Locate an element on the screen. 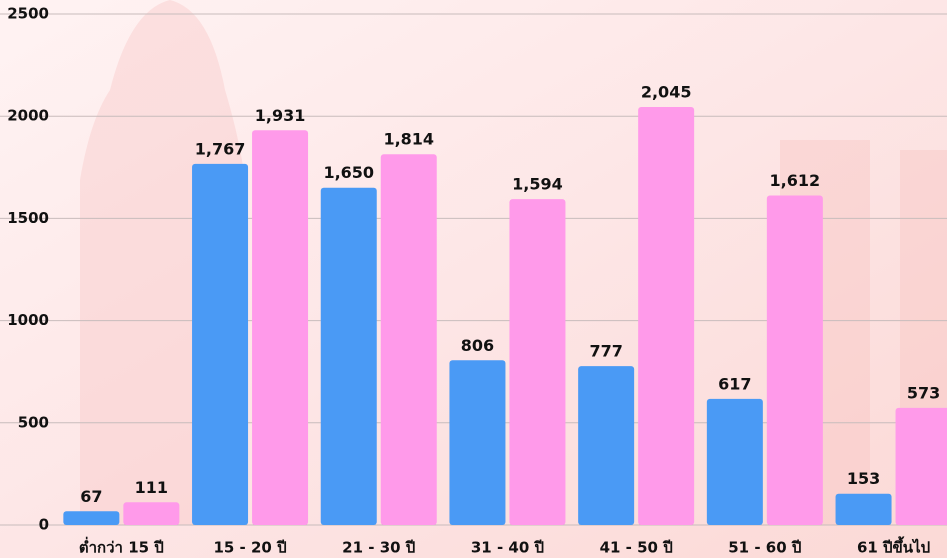 This screenshot has width=947, height=558. value-label: 617 is located at coordinates (734, 383).